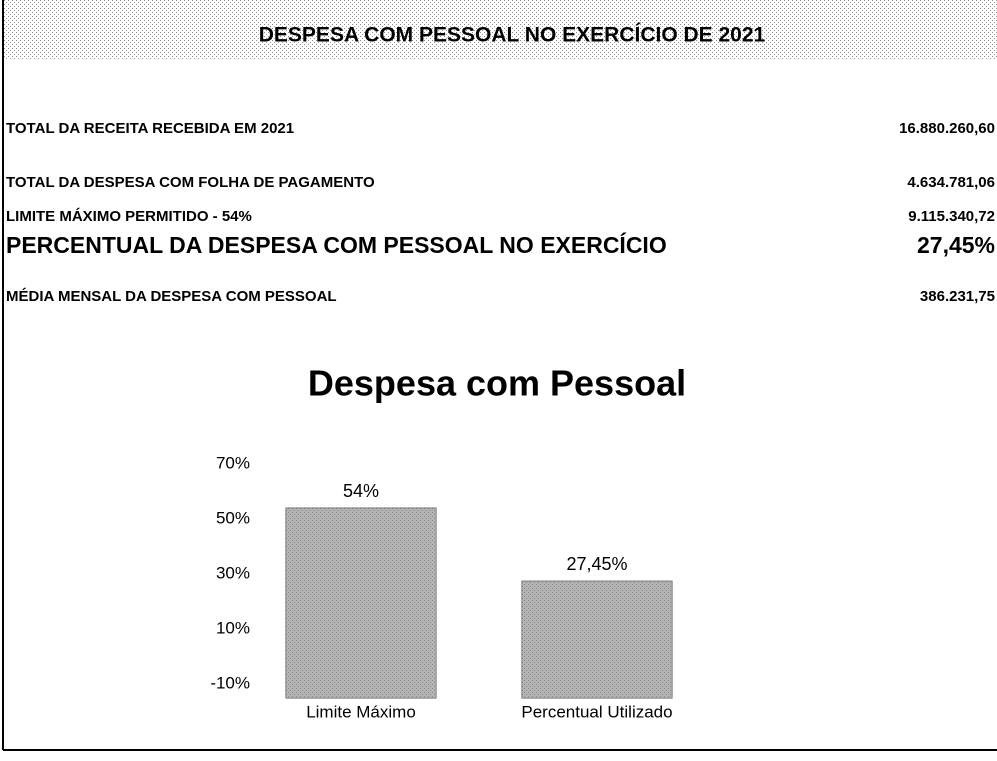  What do you see at coordinates (361, 711) in the screenshot?
I see `x-tick-label: Limite Máximo` at bounding box center [361, 711].